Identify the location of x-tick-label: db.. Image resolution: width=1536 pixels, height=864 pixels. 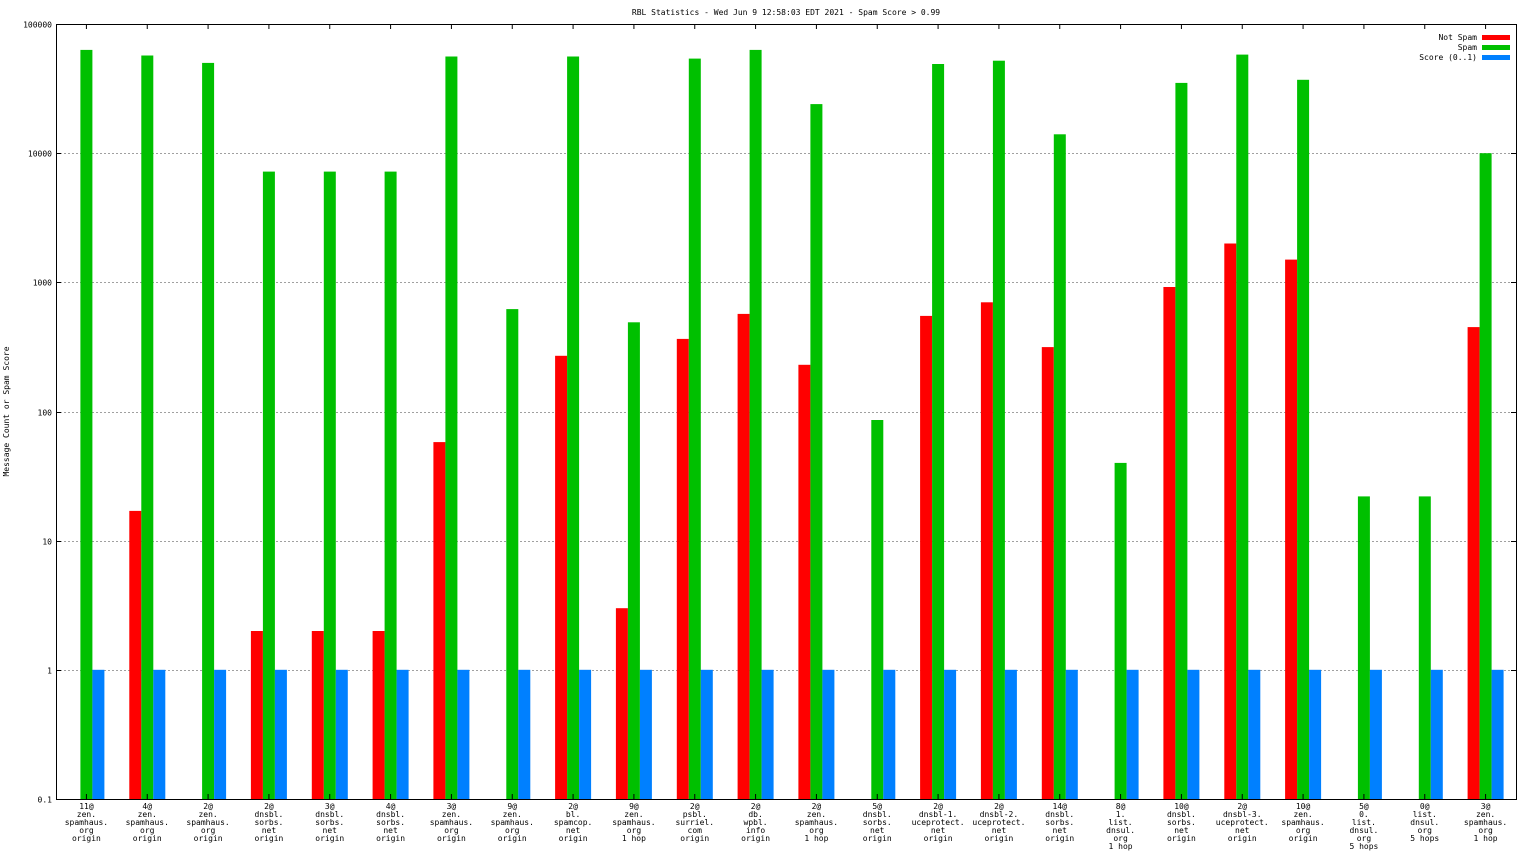
(755, 814).